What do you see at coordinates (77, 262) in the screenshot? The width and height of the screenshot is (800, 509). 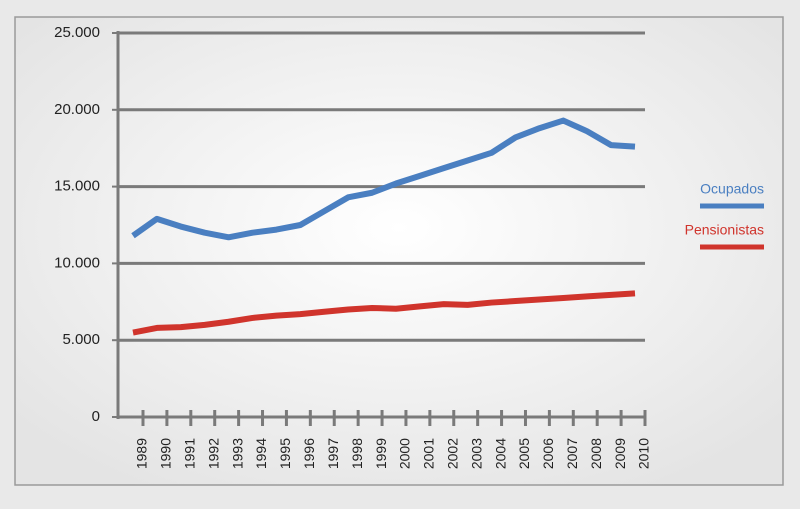 I see `y-tick-label: 10.000` at bounding box center [77, 262].